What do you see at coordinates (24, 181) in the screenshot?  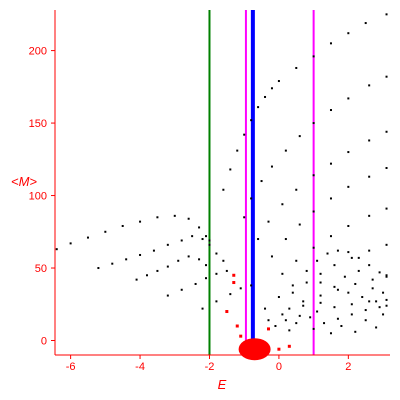 I see `y-axis-label: <M>` at bounding box center [24, 181].